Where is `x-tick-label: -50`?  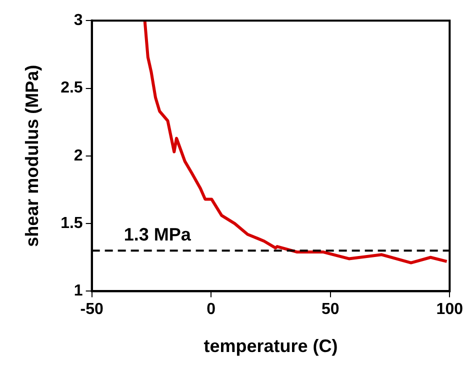 x-tick-label: -50 is located at coordinates (92, 309).